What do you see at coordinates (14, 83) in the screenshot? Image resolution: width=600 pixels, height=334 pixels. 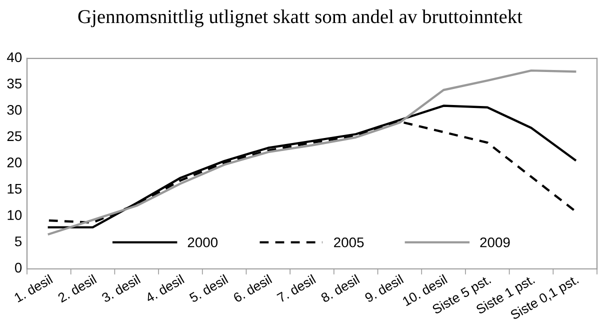 I see `y-tick-label: 35` at bounding box center [14, 83].